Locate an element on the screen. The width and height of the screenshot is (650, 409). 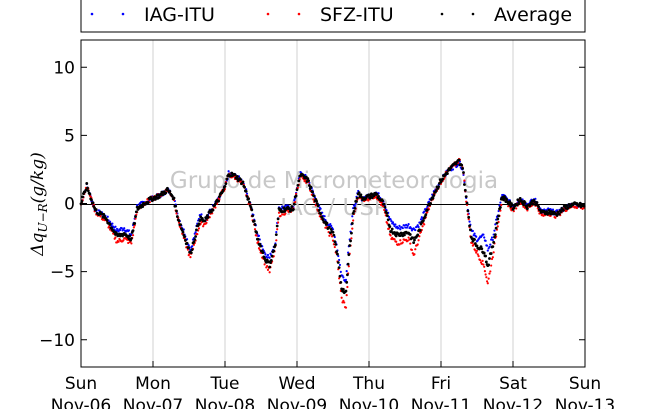
x-tick-label-day: Sun is located at coordinates (585, 384).